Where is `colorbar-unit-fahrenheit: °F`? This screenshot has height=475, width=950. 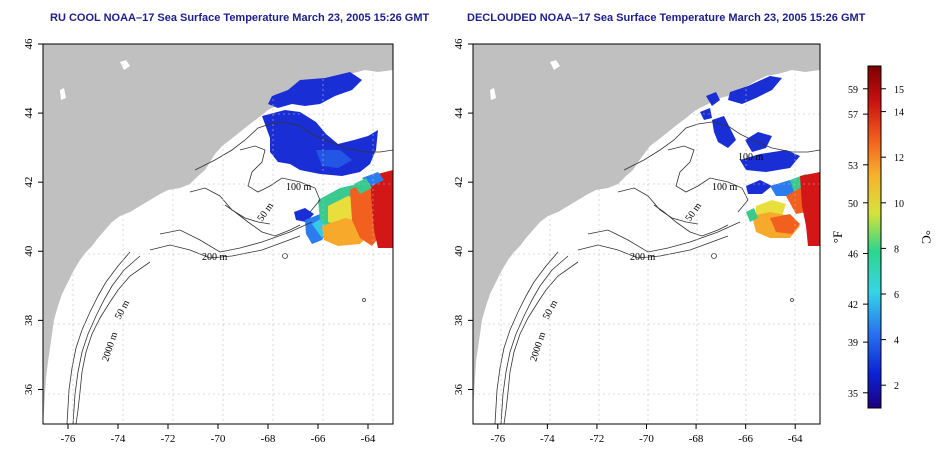 colorbar-unit-fahrenheit: °F is located at coordinates (837, 237).